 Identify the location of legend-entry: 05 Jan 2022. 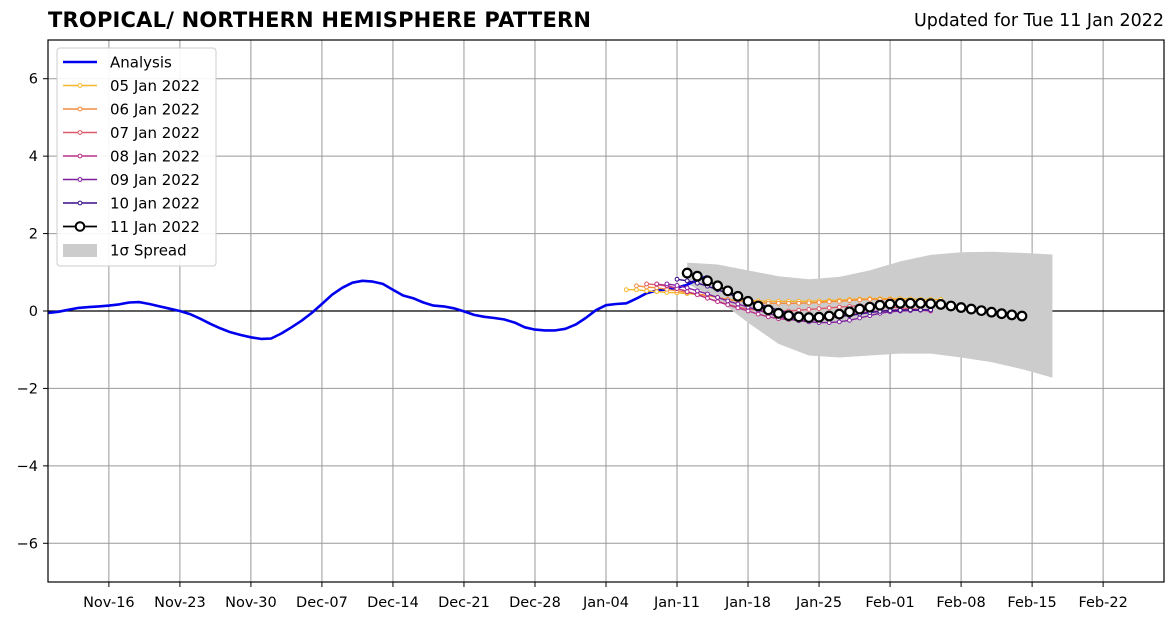
(131, 86).